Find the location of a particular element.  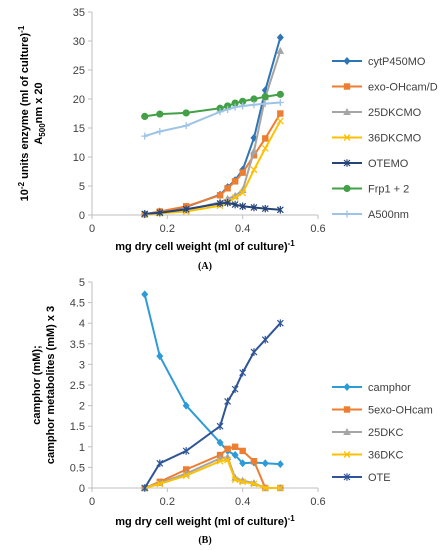

y-tick-label: 0.5 is located at coordinates (77, 468).